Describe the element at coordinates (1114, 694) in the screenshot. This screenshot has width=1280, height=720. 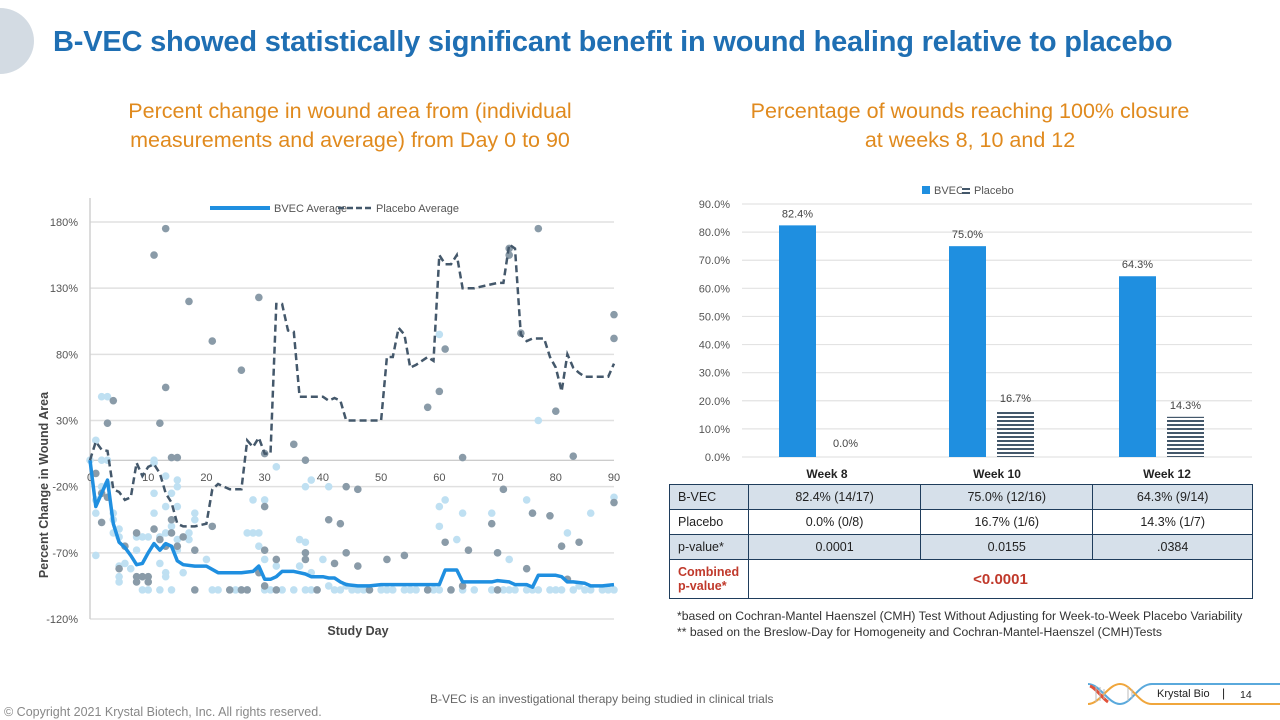
I see `dna-rungs-icon` at that location.